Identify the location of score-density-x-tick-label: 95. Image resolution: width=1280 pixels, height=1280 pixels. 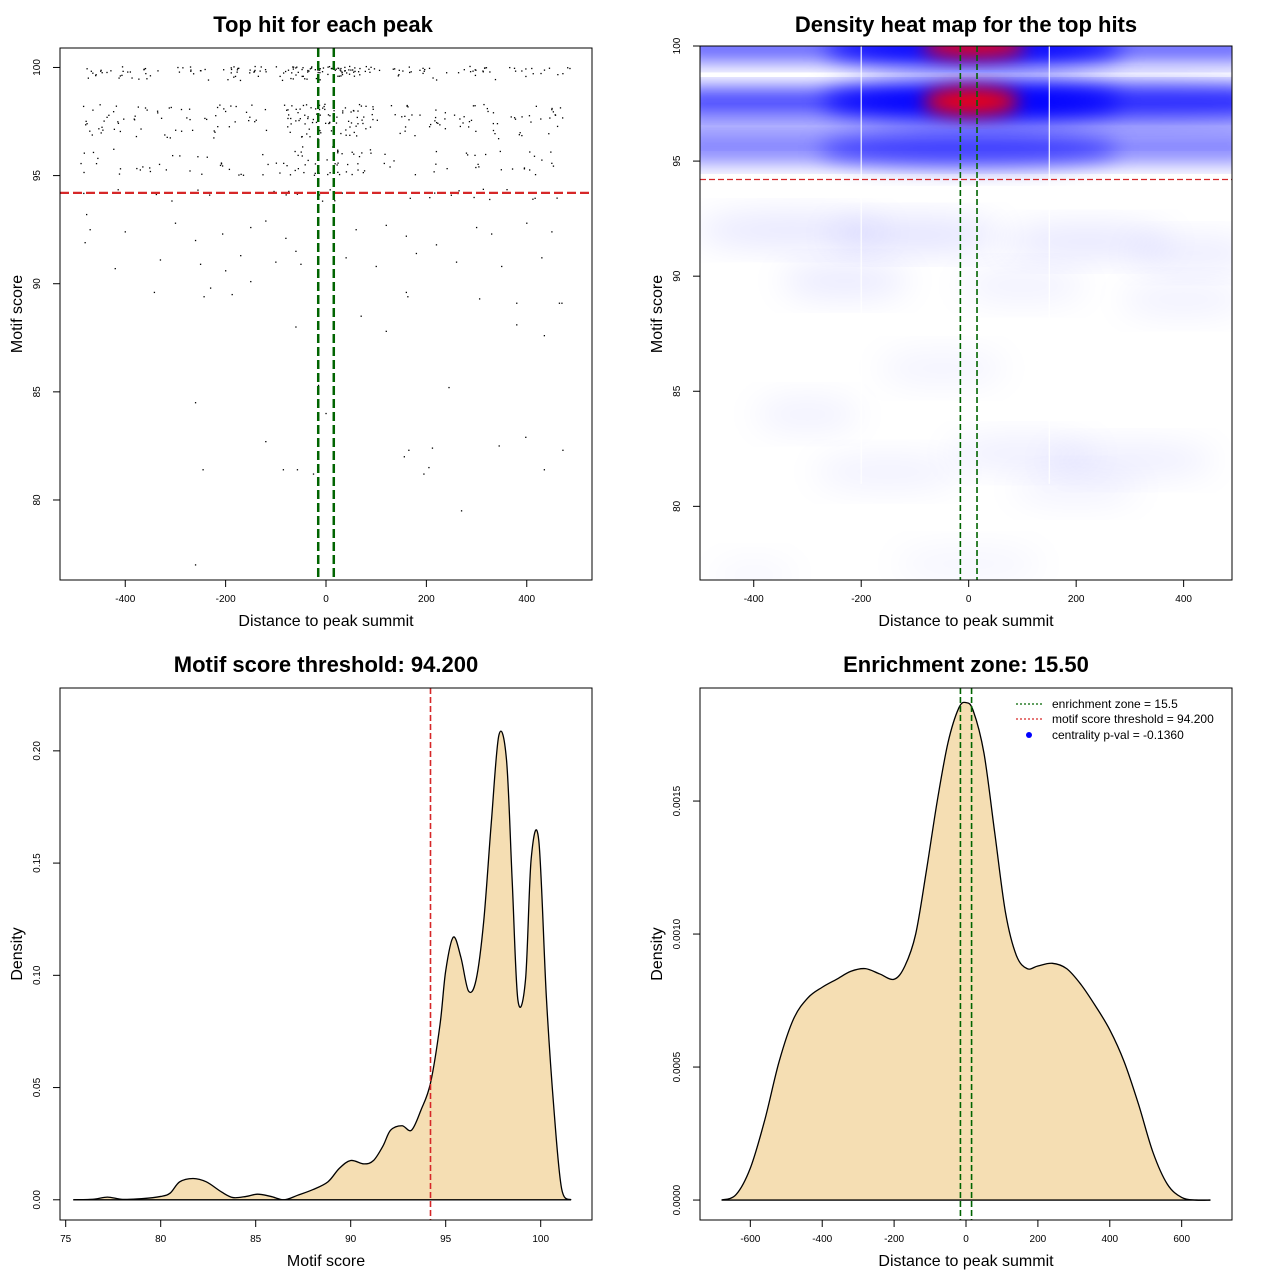
(446, 1239).